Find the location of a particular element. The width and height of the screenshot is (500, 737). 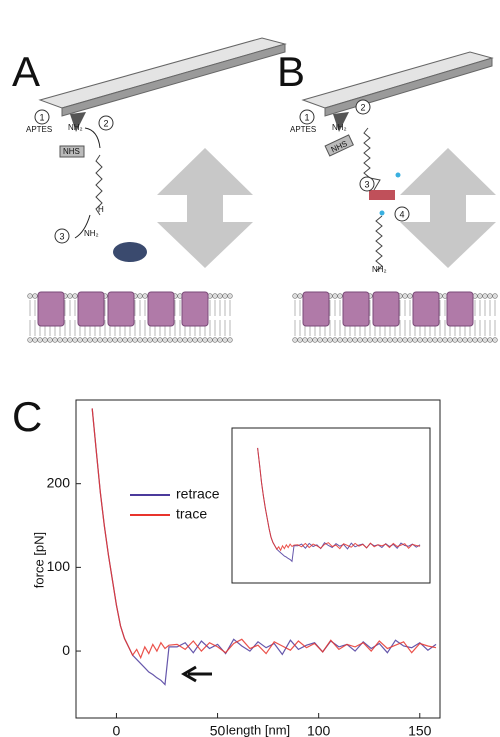

annotation-arrow is located at coordinates (196, 674).